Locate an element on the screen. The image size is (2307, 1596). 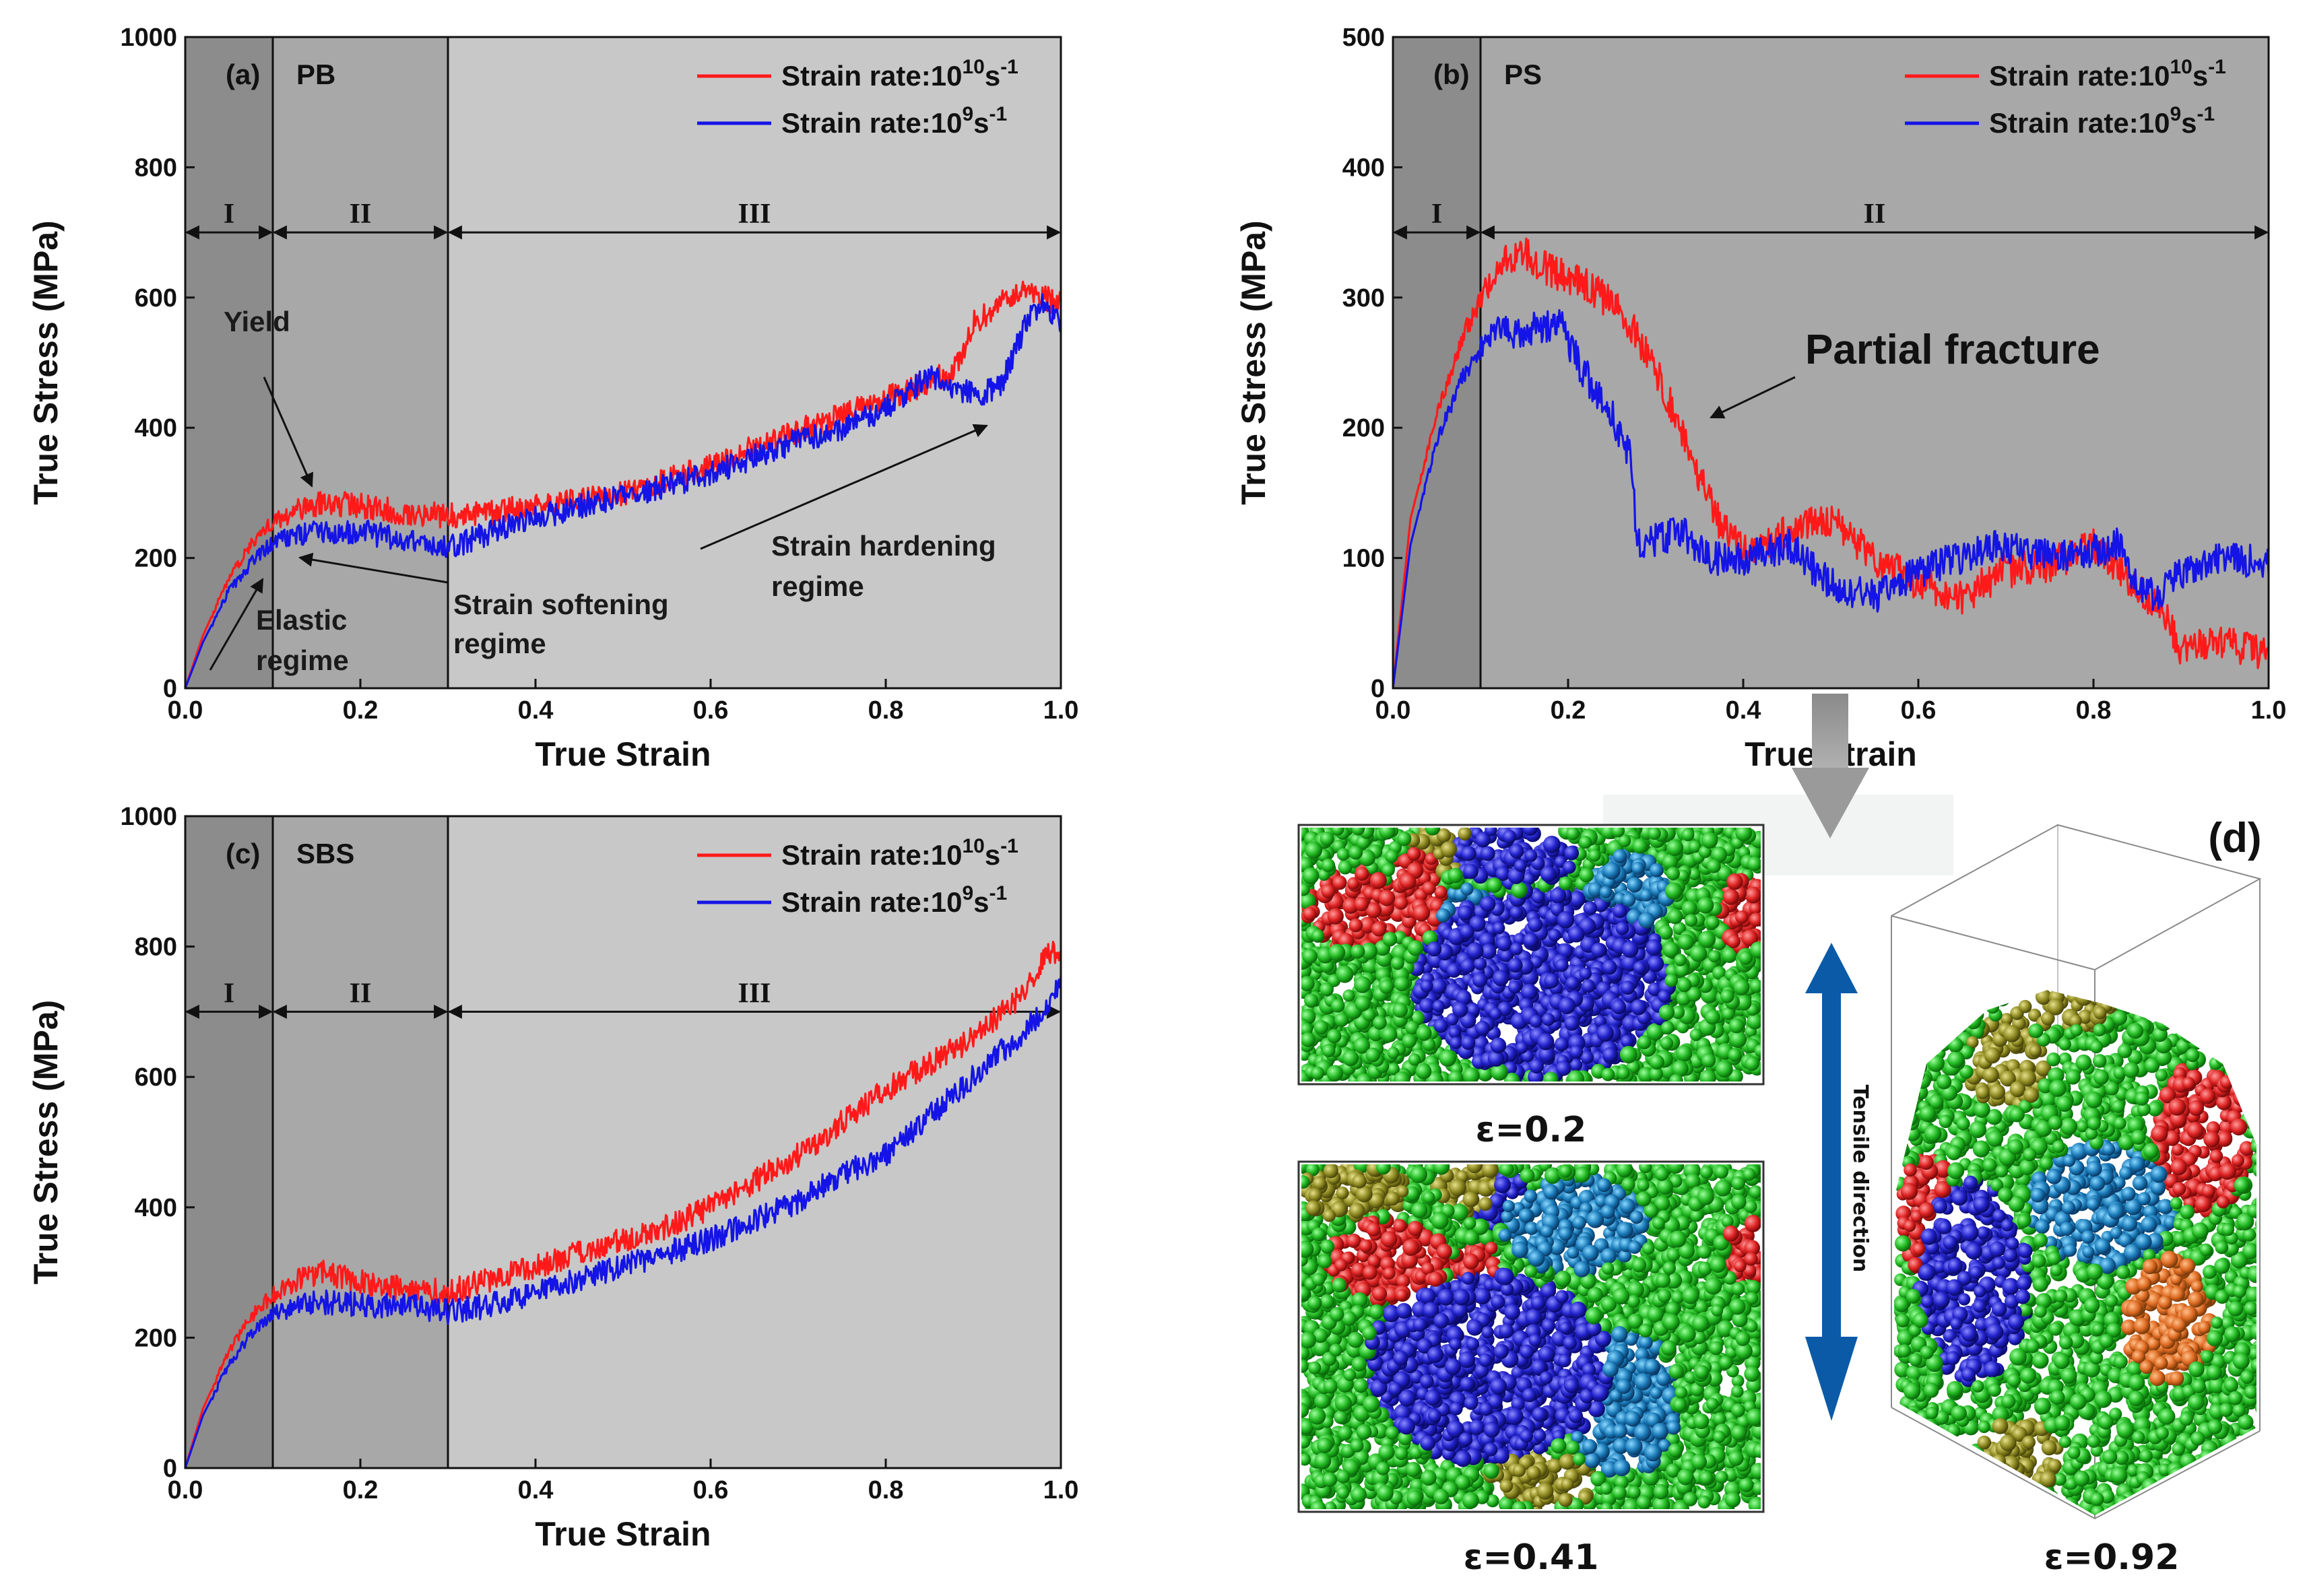
legend-exp: 10 is located at coordinates (2181, 67).